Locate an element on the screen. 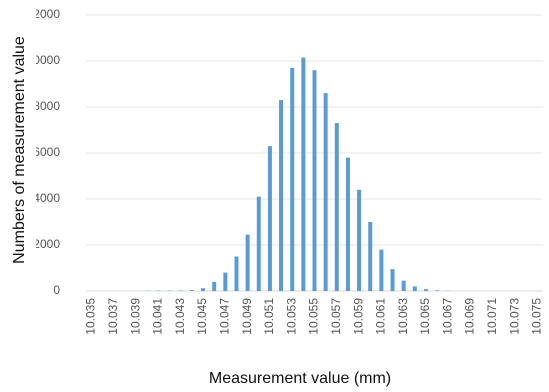  x-tick-label: 10.049 is located at coordinates (247, 316).